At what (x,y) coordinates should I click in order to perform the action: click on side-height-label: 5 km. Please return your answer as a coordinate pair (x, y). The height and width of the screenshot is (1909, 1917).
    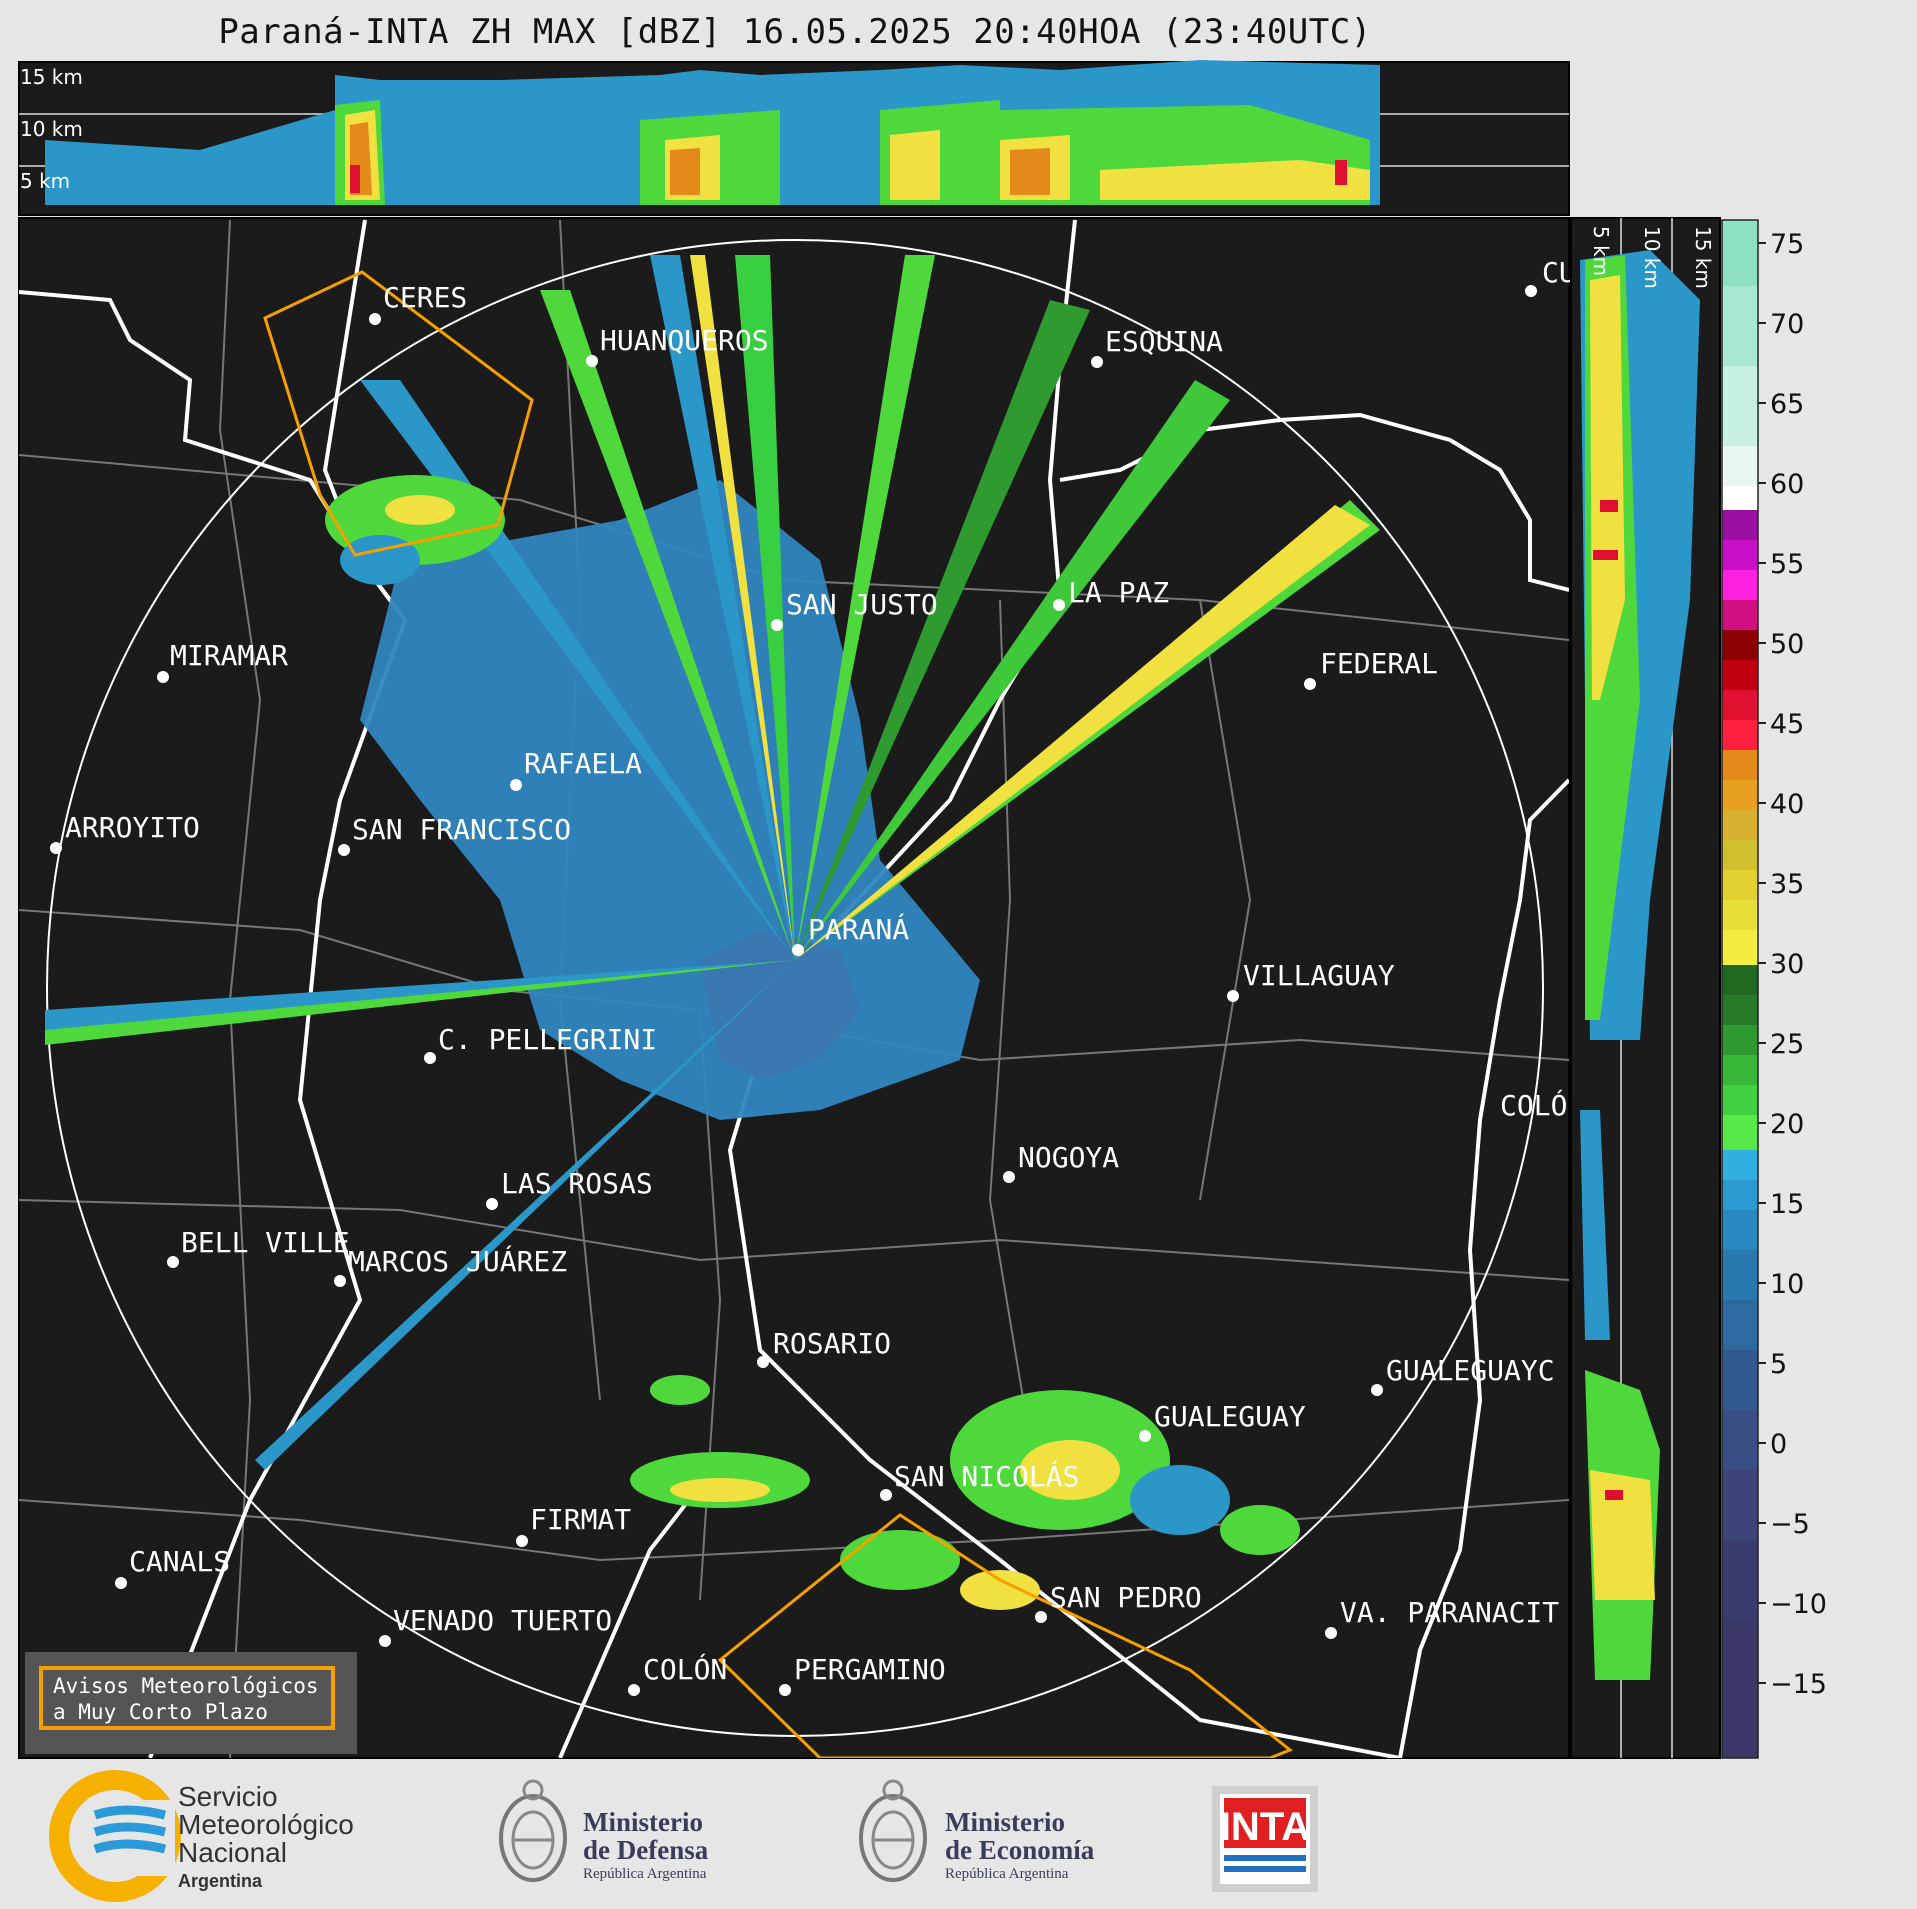
    Looking at the image, I should click on (1601, 251).